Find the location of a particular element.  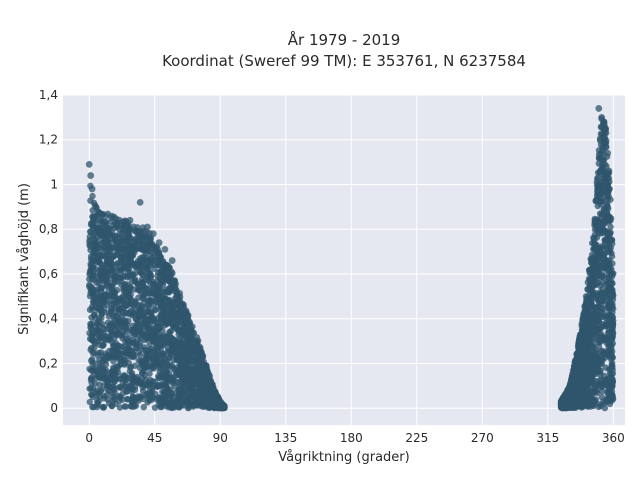

x-tick-label: 315 is located at coordinates (547, 438).